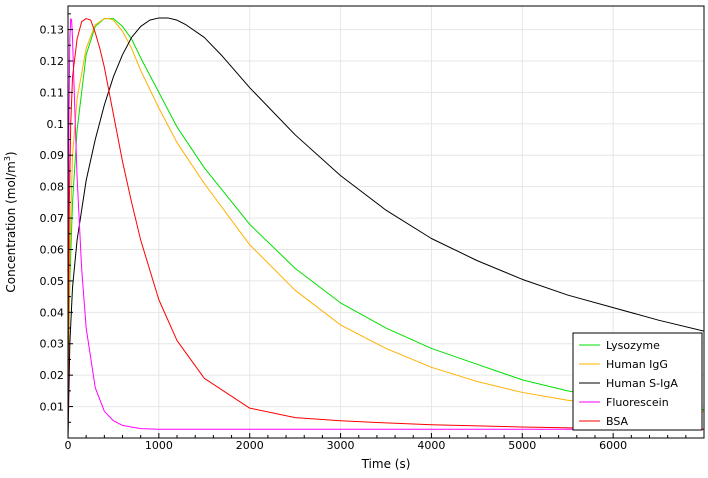  What do you see at coordinates (341, 445) in the screenshot?
I see `x-tick-label: 3000` at bounding box center [341, 445].